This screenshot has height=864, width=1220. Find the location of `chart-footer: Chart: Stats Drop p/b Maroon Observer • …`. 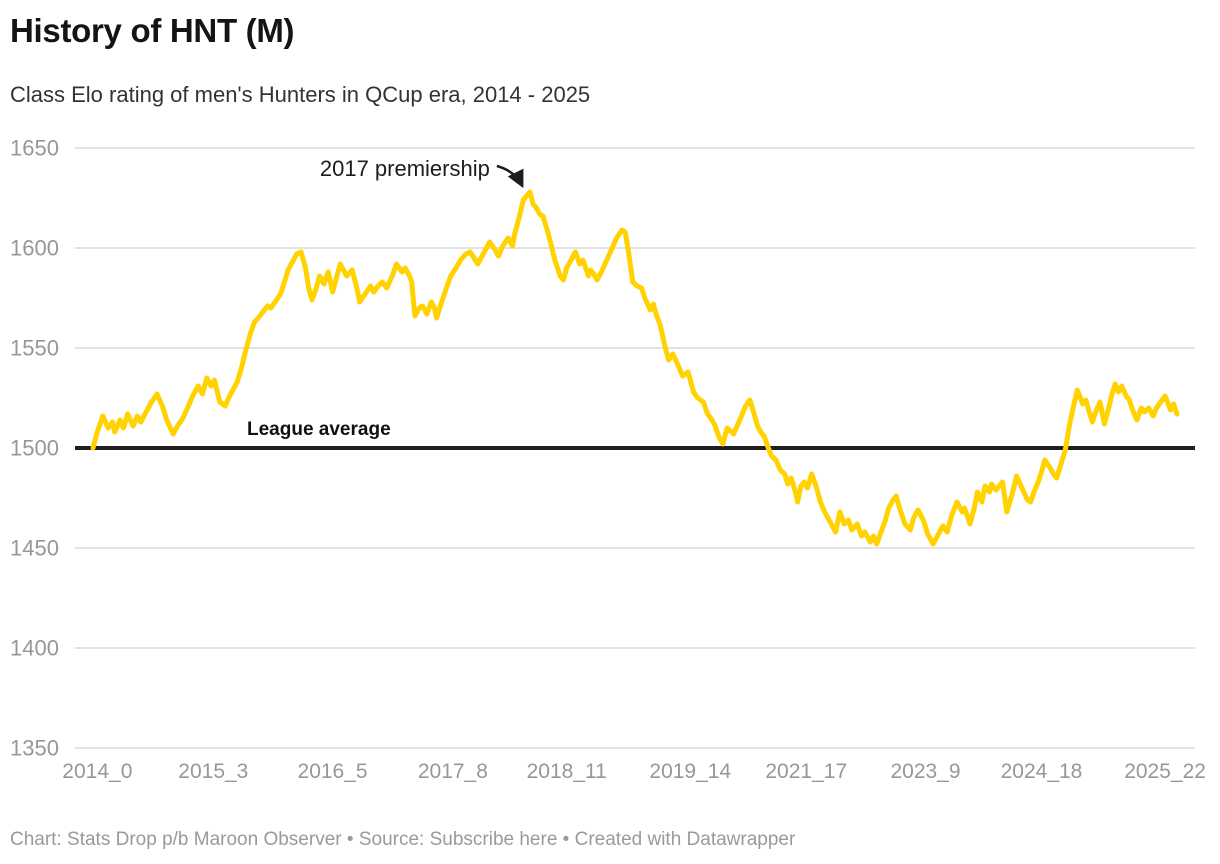

chart-footer: Chart: Stats Drop p/b Maroon Observer • … is located at coordinates (402, 840).